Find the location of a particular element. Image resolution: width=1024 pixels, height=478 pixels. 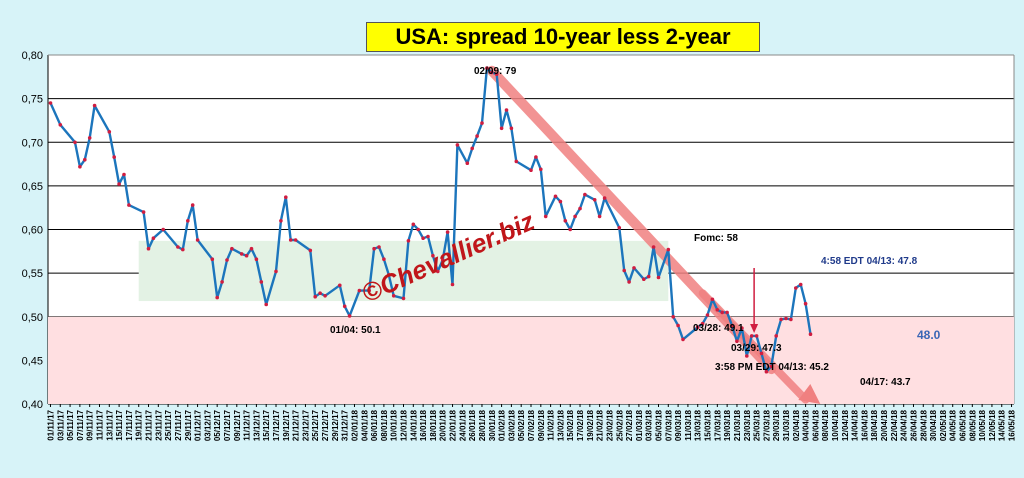

x-tick-label: 01/03/18 is located at coordinates (639, 425).